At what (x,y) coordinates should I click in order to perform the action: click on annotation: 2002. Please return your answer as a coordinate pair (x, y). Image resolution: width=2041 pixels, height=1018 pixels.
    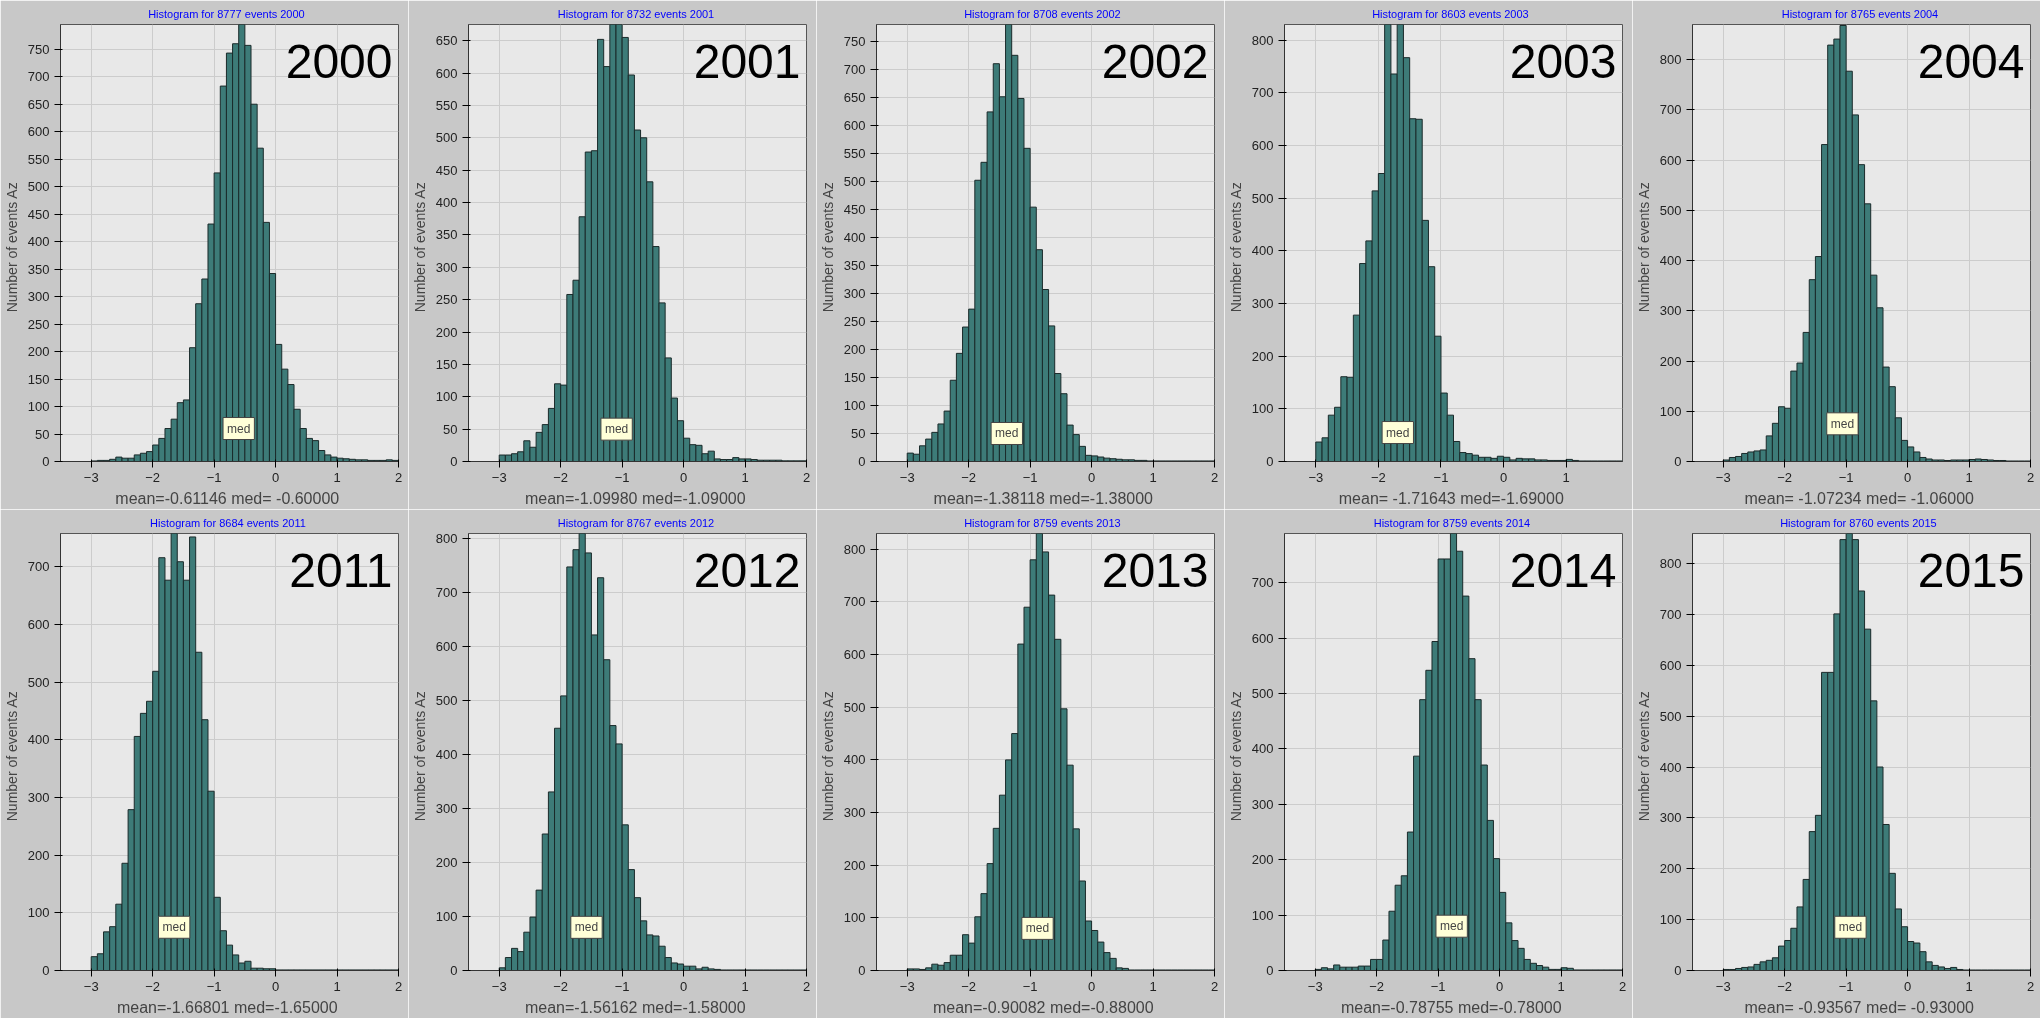
    Looking at the image, I should click on (1155, 61).